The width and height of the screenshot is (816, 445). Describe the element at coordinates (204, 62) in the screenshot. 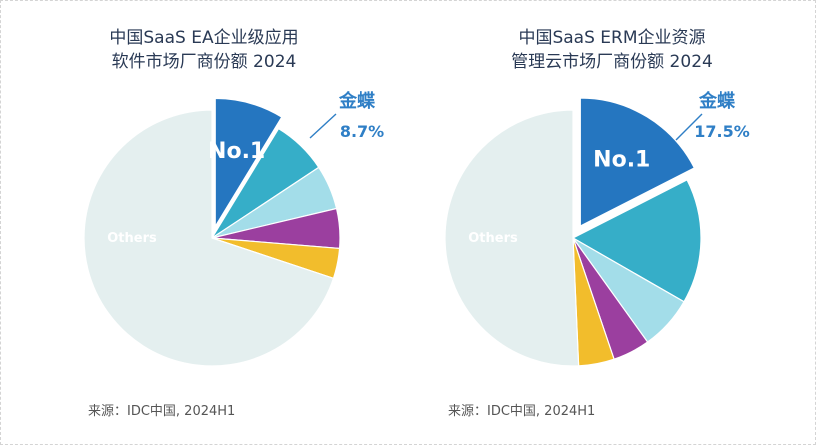

I see `chart-title-line-2: 软件市场厂商份额 2024` at that location.